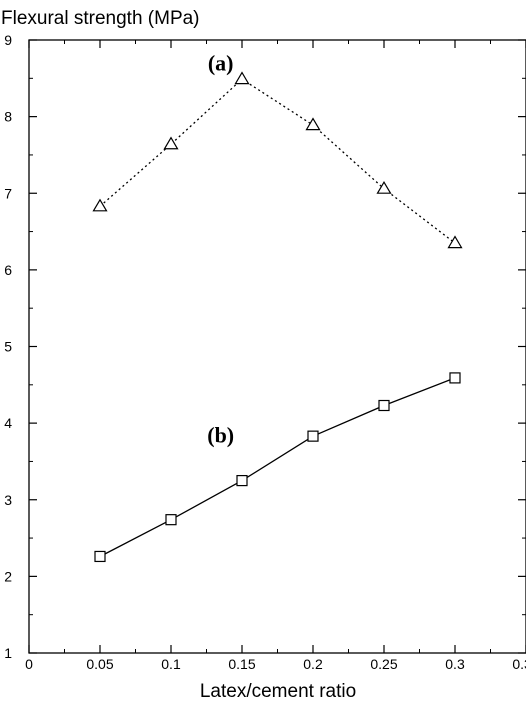  Describe the element at coordinates (221, 63) in the screenshot. I see `series-label-a: (a)` at that location.